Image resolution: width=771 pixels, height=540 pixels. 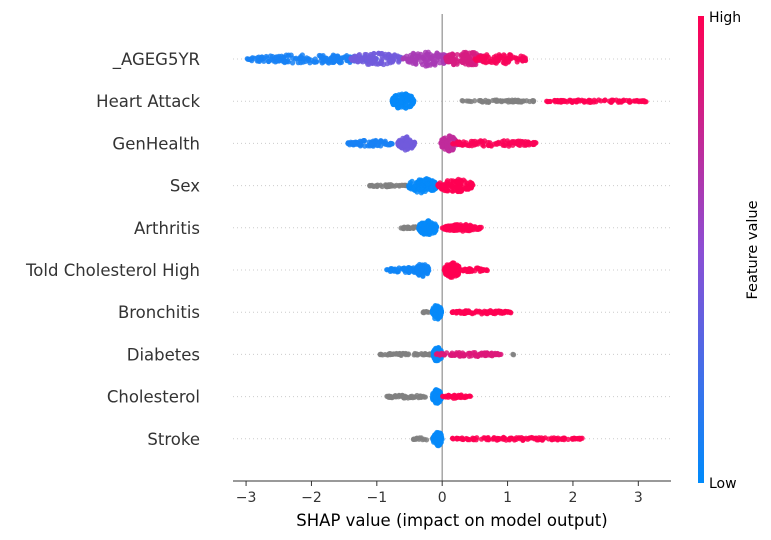 I want to click on x-tick-label: −2, so click(x=311, y=498).